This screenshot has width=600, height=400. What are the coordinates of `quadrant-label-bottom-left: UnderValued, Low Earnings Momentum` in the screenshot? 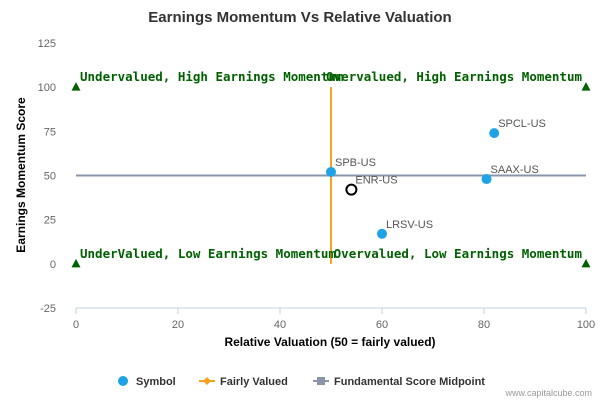 It's located at (208, 253).